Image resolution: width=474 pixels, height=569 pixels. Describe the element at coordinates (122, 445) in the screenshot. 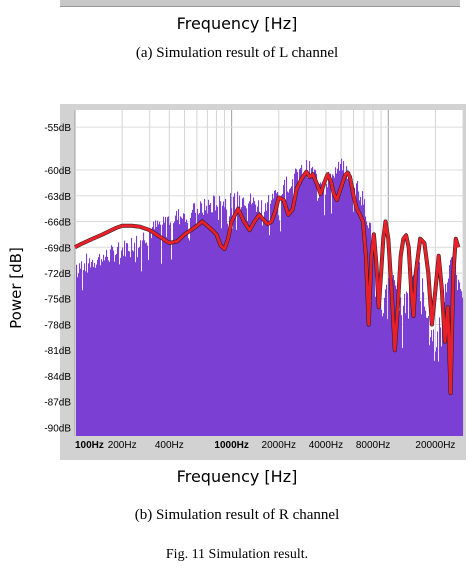

I see `x-tick-label: 200Hz` at that location.